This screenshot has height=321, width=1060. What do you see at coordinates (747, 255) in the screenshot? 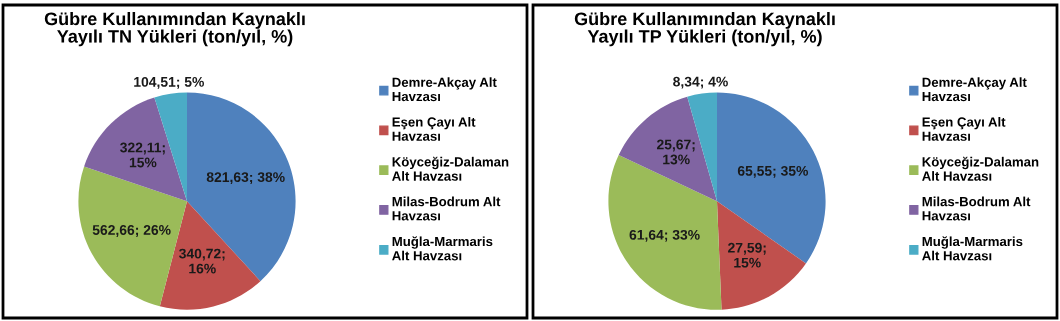
I see `data-label: 27,59; 15%` at bounding box center [747, 255].